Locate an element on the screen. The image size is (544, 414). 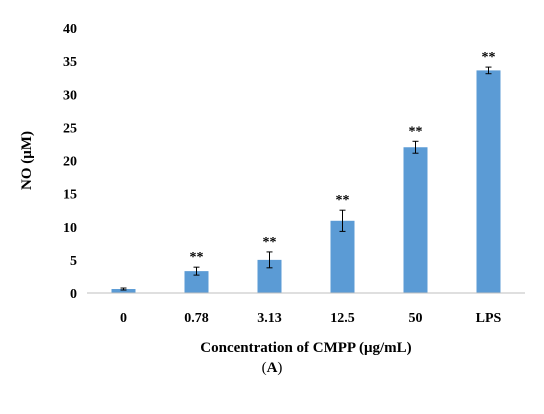
panel-label-letter: A is located at coordinates (272, 368).